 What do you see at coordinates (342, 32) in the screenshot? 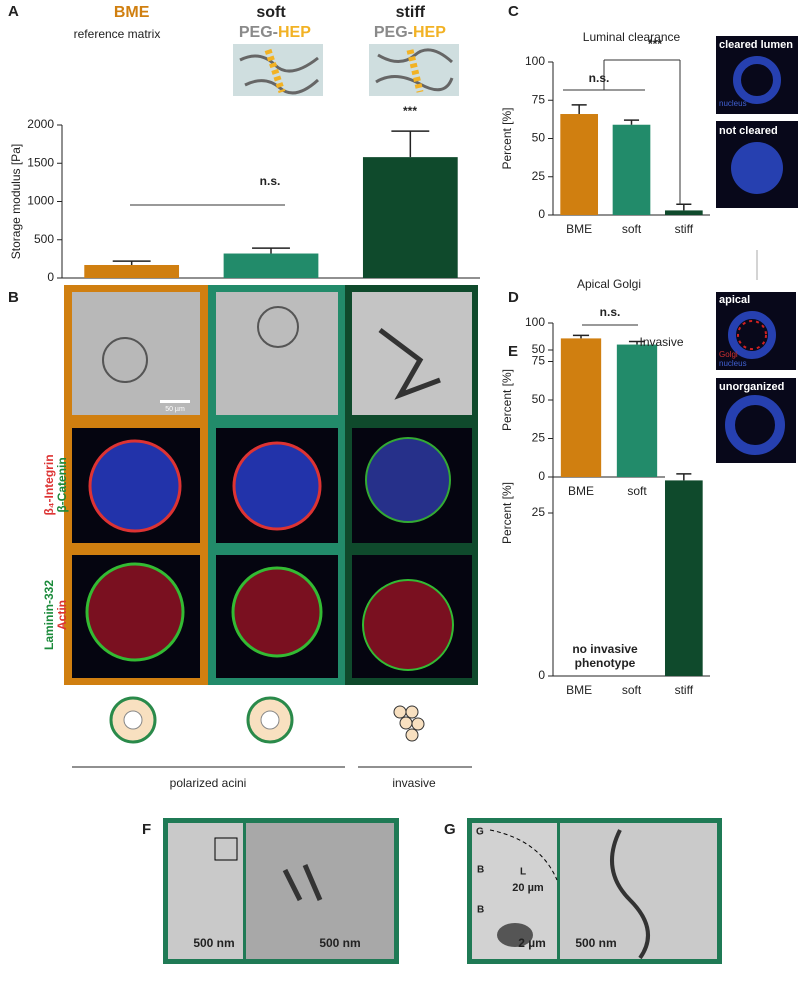
I see `gel-label: PEG- HEP PEG- HEP` at bounding box center [342, 32].